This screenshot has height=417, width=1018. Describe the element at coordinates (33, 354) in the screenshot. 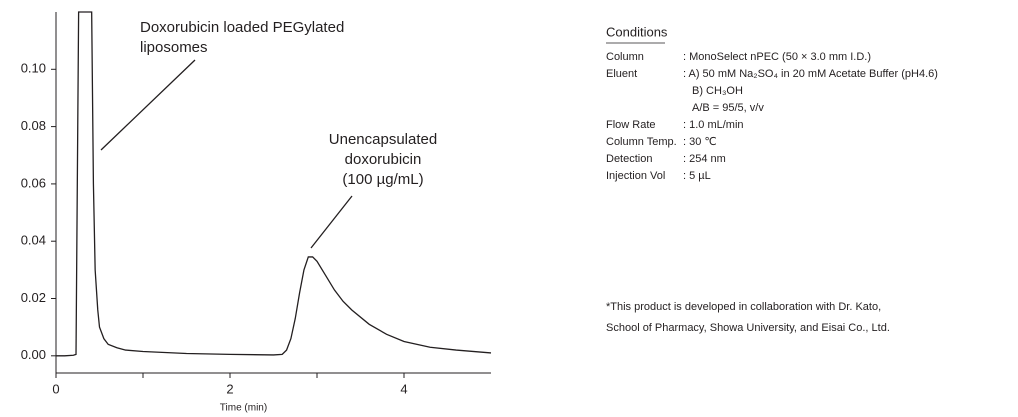

I see `y-tick-label: 0.00` at that location.